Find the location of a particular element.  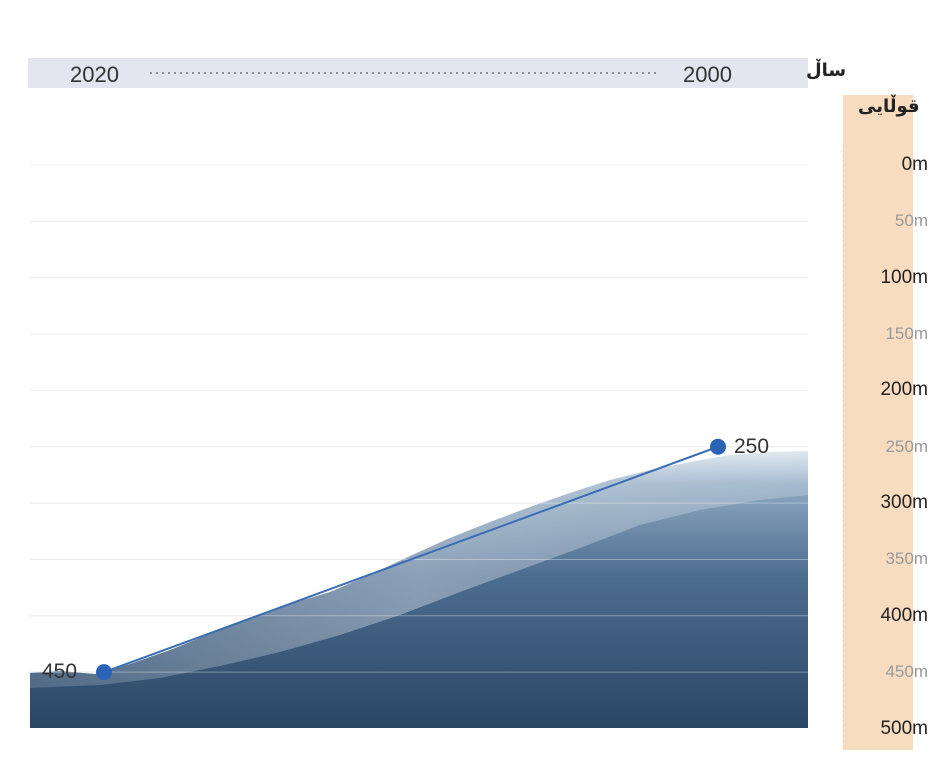

data-label: 450 is located at coordinates (60, 672).